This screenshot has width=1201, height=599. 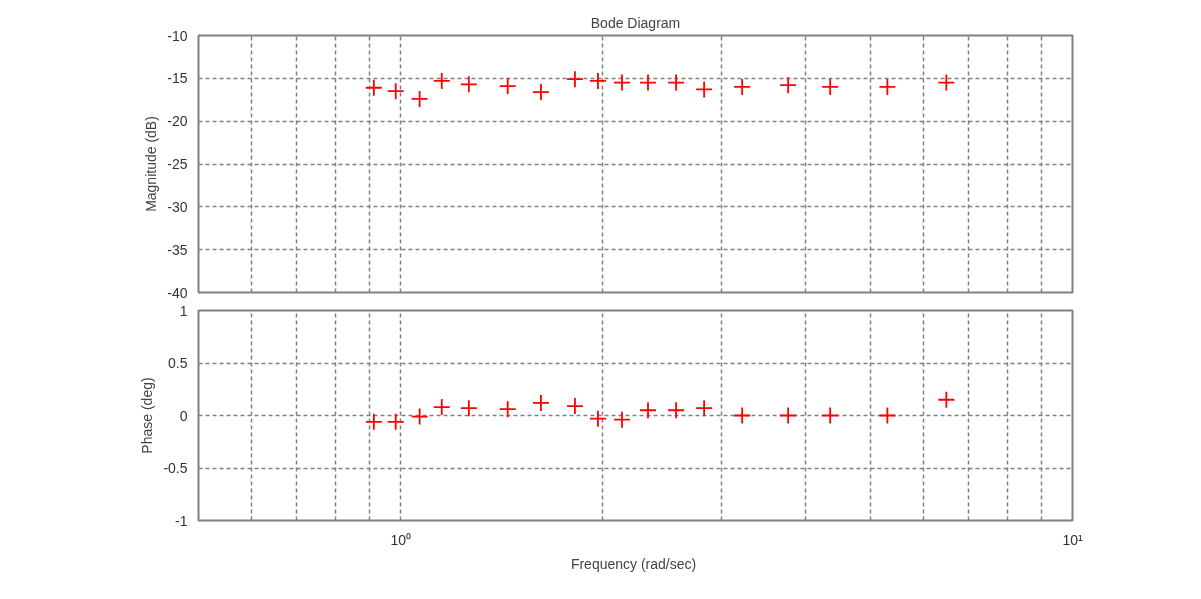 I want to click on y-axis-title: Phase (deg), so click(x=147, y=415).